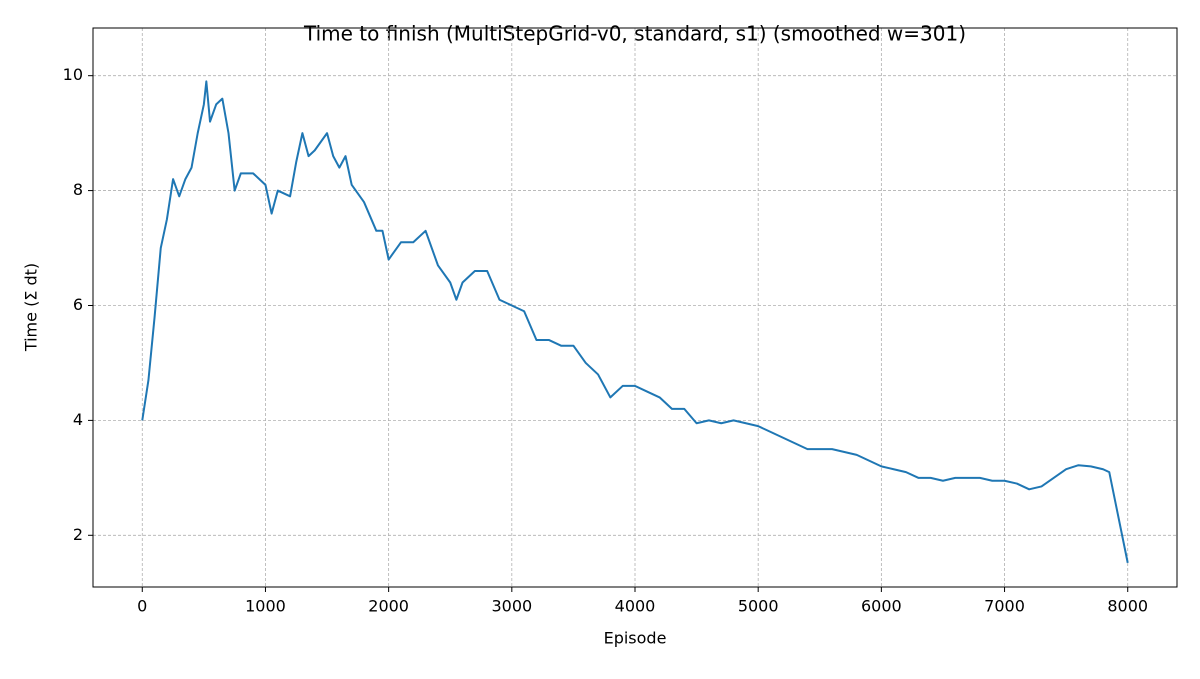 Image resolution: width=1200 pixels, height=679 pixels. Describe the element at coordinates (388, 606) in the screenshot. I see `x-tick-label: 2000` at that location.